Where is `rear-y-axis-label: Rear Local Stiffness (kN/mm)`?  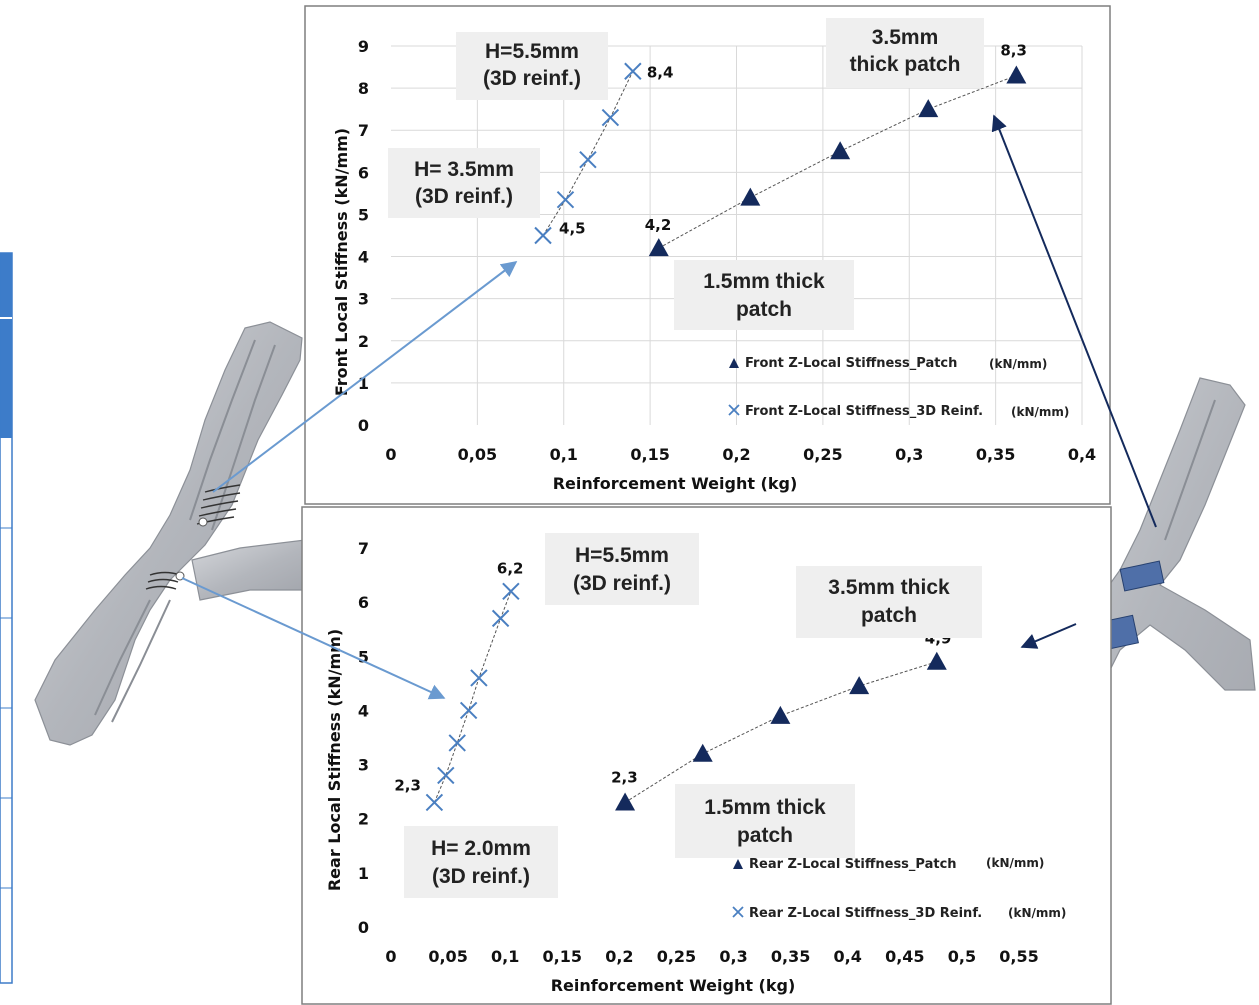 rear-y-axis-label: Rear Local Stiffness (kN/mm) is located at coordinates (334, 760).